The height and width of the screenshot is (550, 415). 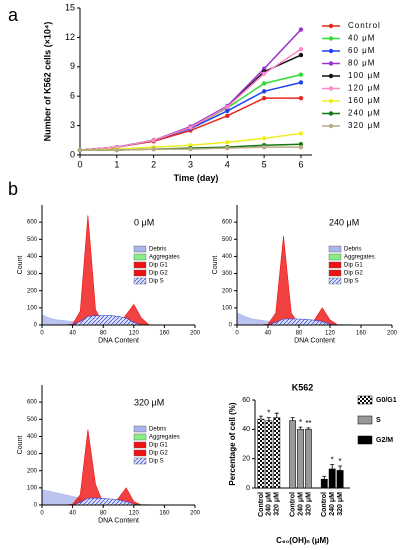 What do you see at coordinates (364, 75) in the screenshot?
I see `legend-label: 100 μM` at bounding box center [364, 75].